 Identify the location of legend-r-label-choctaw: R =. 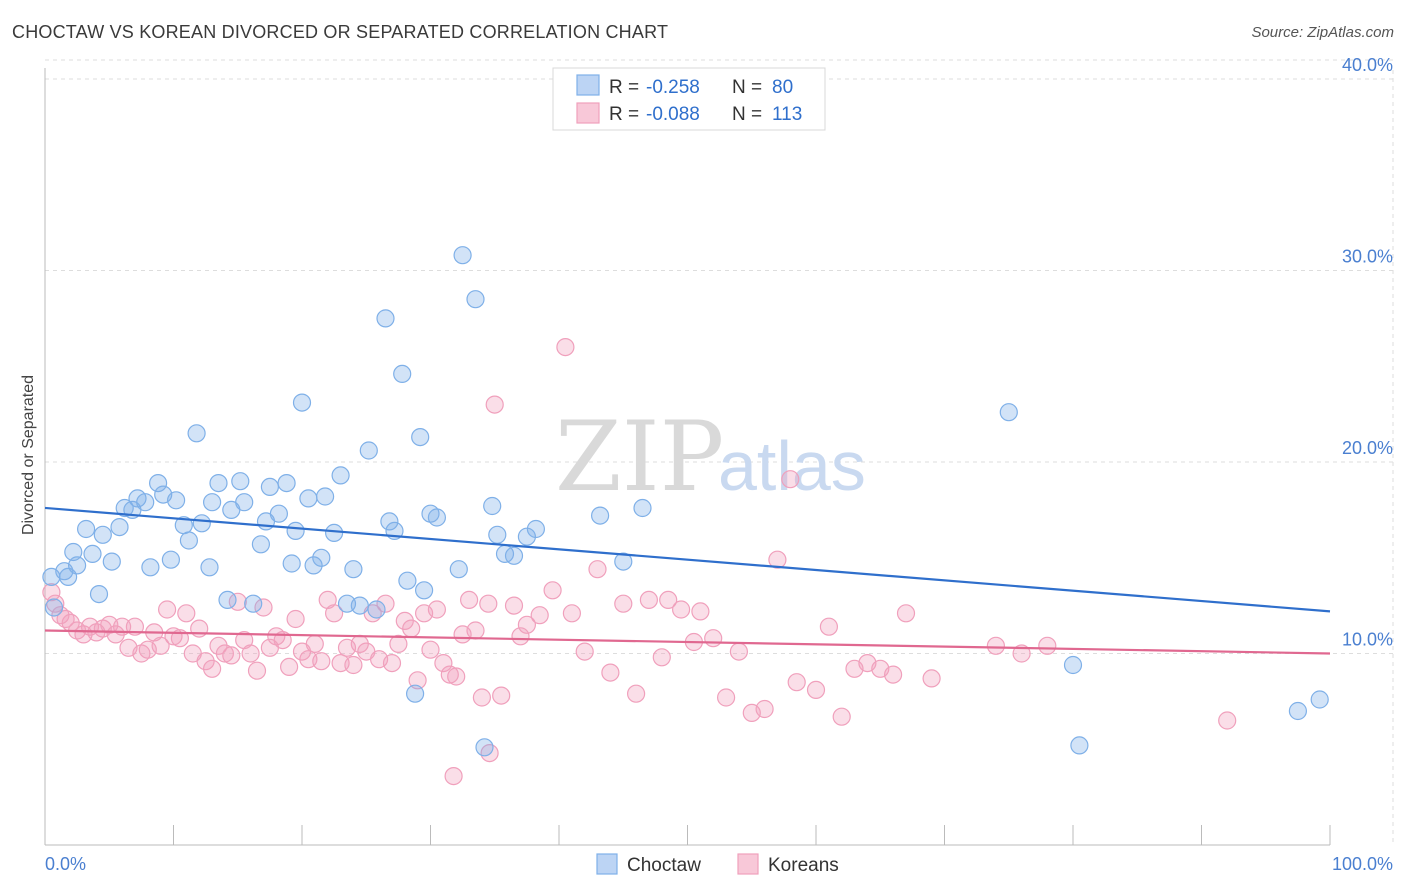
(624, 87).